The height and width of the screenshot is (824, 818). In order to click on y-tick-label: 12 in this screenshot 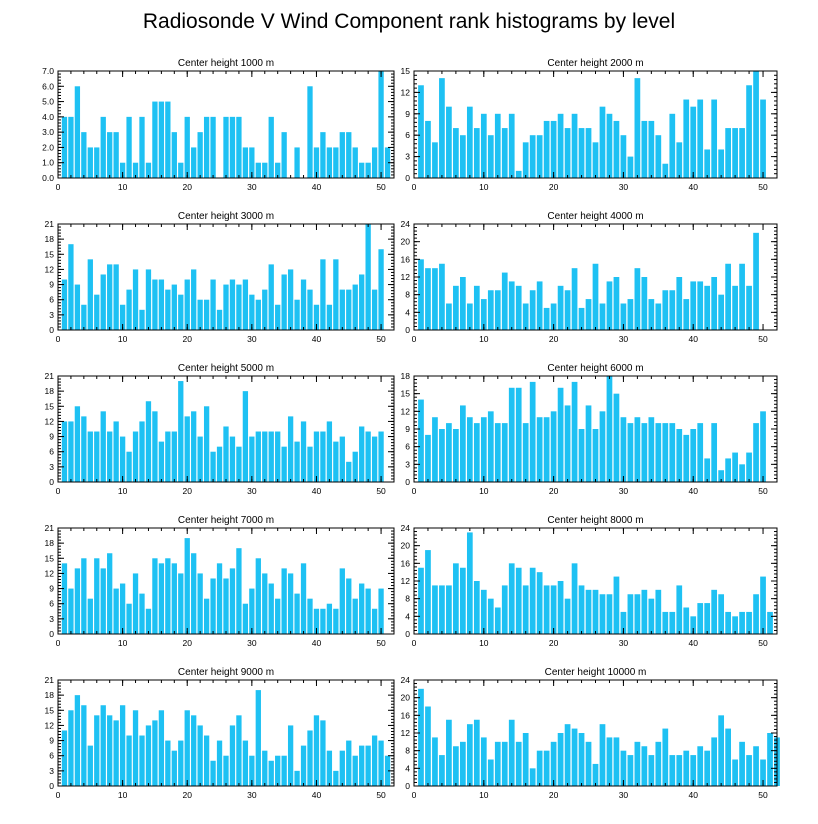, I will do `click(50, 269)`.